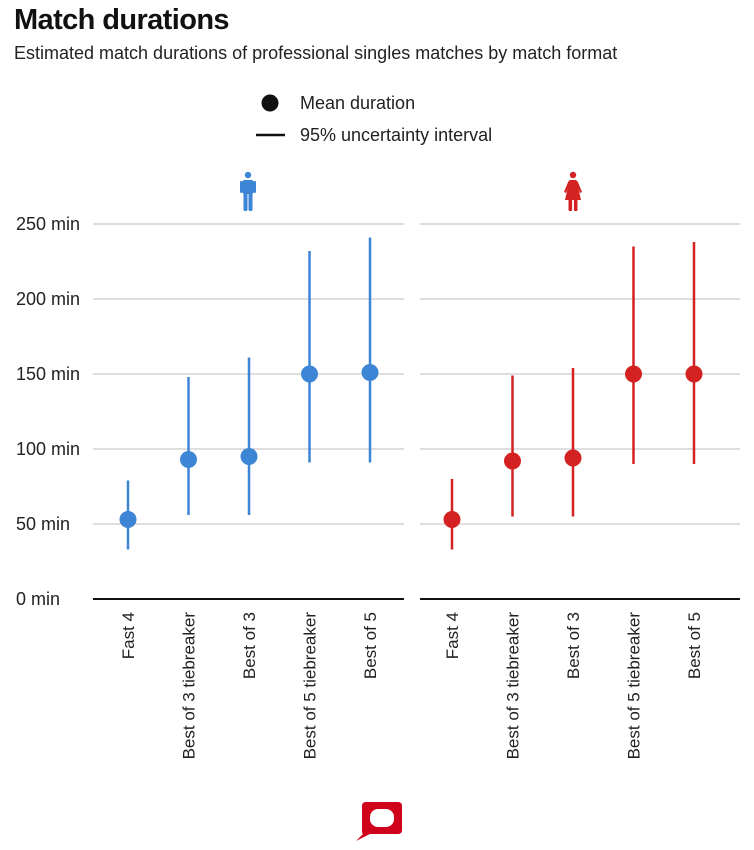 Image resolution: width=754 pixels, height=850 pixels. What do you see at coordinates (513, 686) in the screenshot?
I see `women-category-label: Best of 3 tiebreaker` at bounding box center [513, 686].